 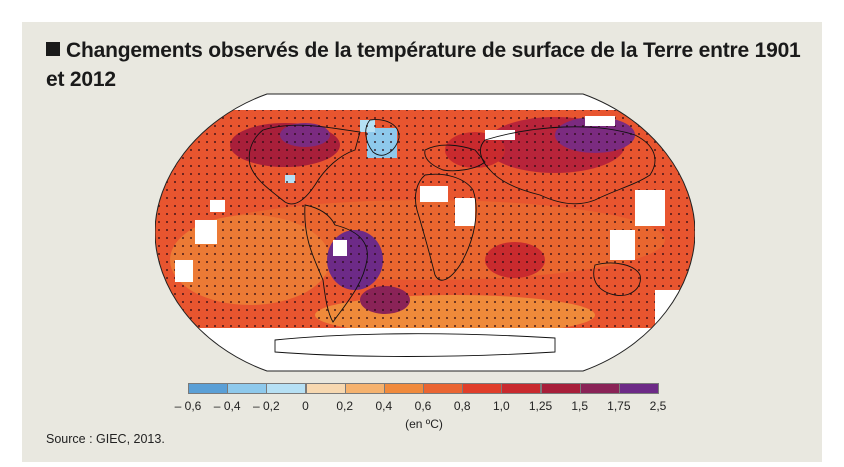 What do you see at coordinates (619, 406) in the screenshot?
I see `legend-tick-label: 1,75` at bounding box center [619, 406].